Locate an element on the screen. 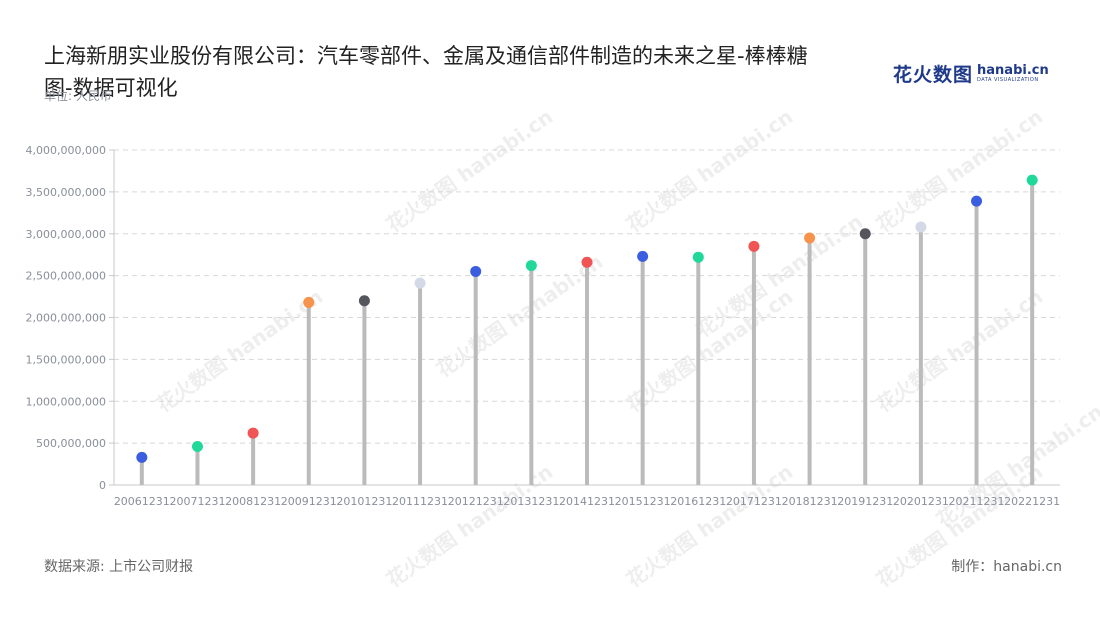 The width and height of the screenshot is (1100, 620). brand-logo: 花火数图 hanabi.cn DATA VISUALIZATION is located at coordinates (971, 73).